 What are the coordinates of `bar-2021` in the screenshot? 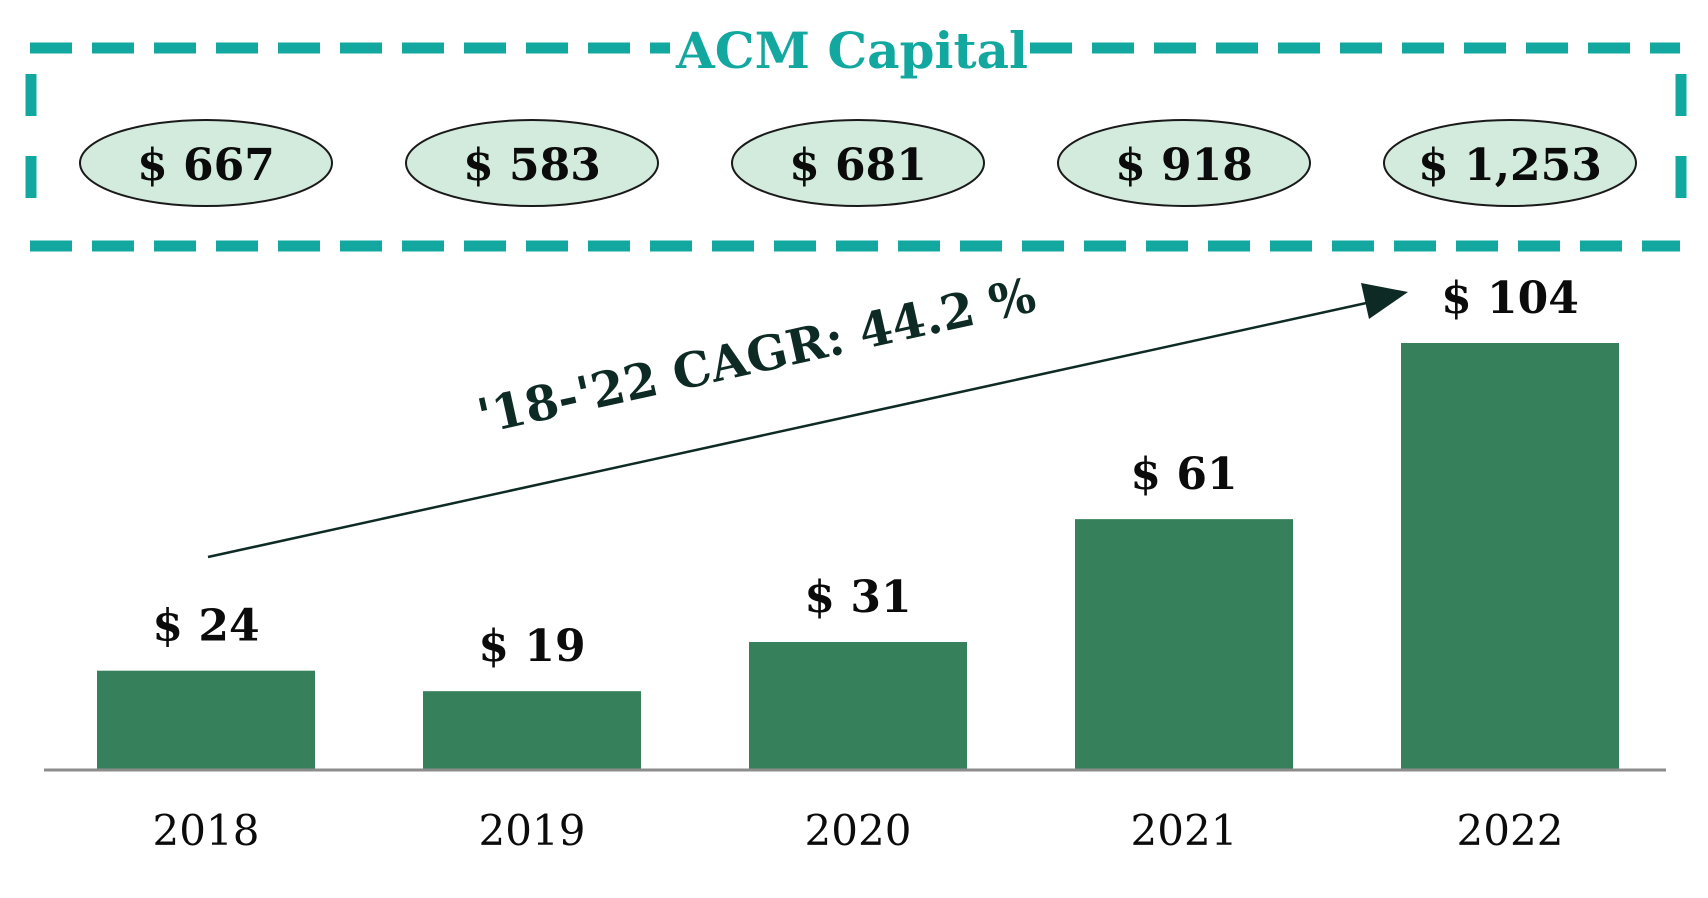 It's located at (1184, 644).